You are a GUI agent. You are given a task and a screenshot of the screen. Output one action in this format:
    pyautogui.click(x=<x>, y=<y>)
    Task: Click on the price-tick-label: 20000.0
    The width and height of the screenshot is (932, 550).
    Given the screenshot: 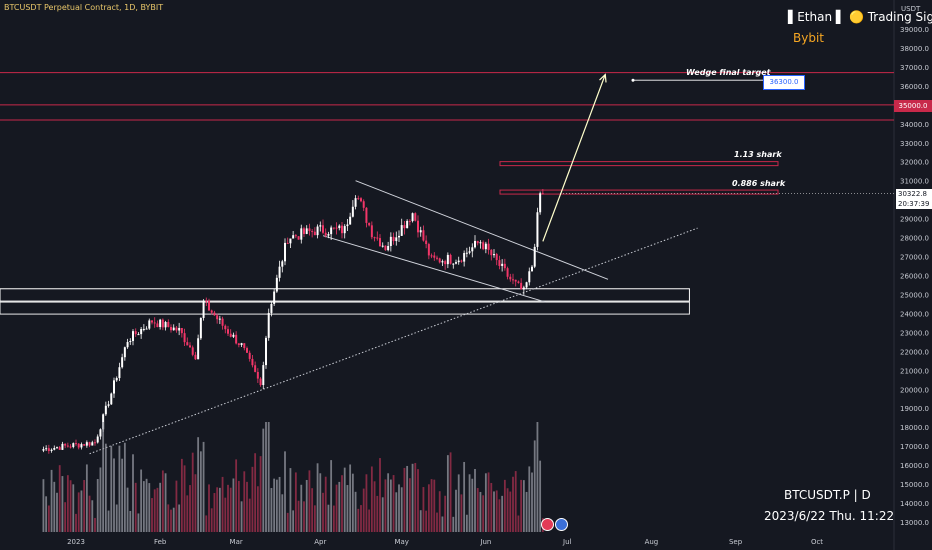 What is the action you would take?
    pyautogui.click(x=914, y=390)
    